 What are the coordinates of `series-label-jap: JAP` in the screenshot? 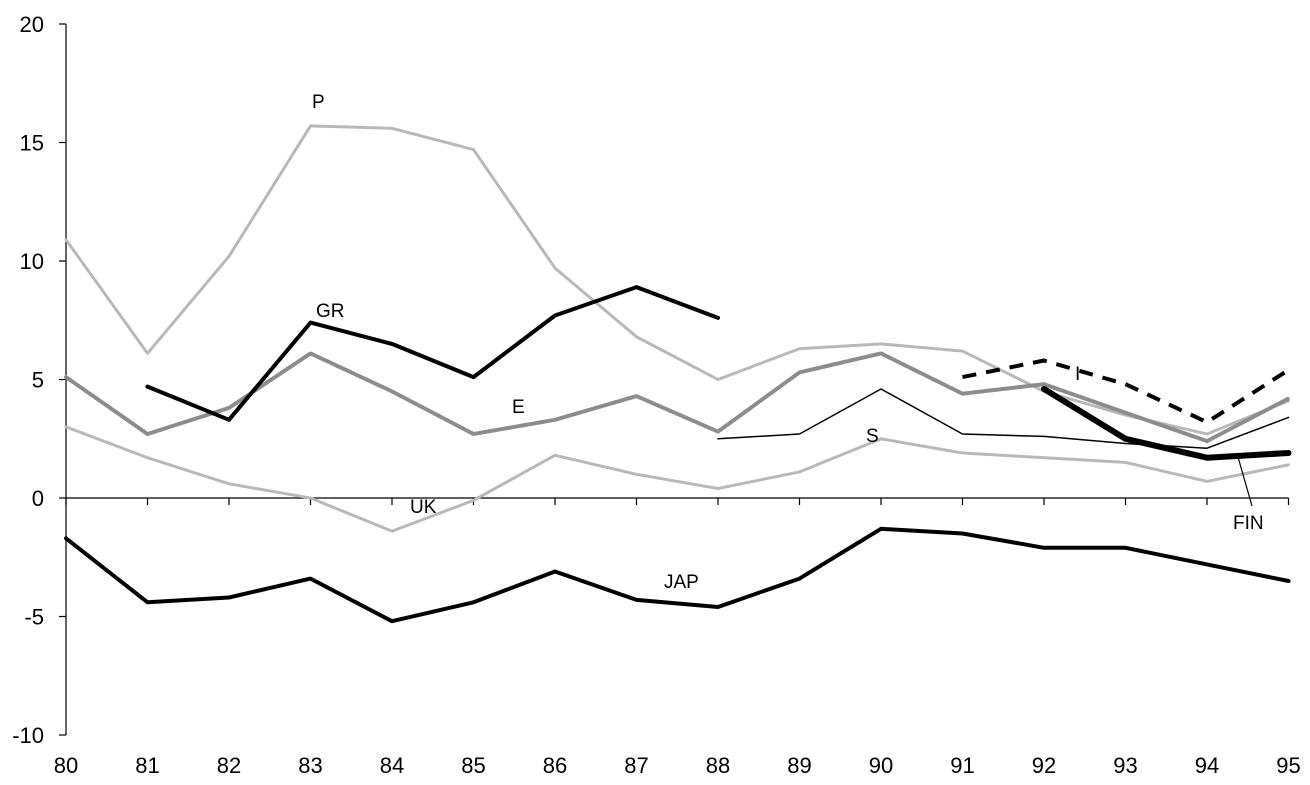 It's located at (681, 582).